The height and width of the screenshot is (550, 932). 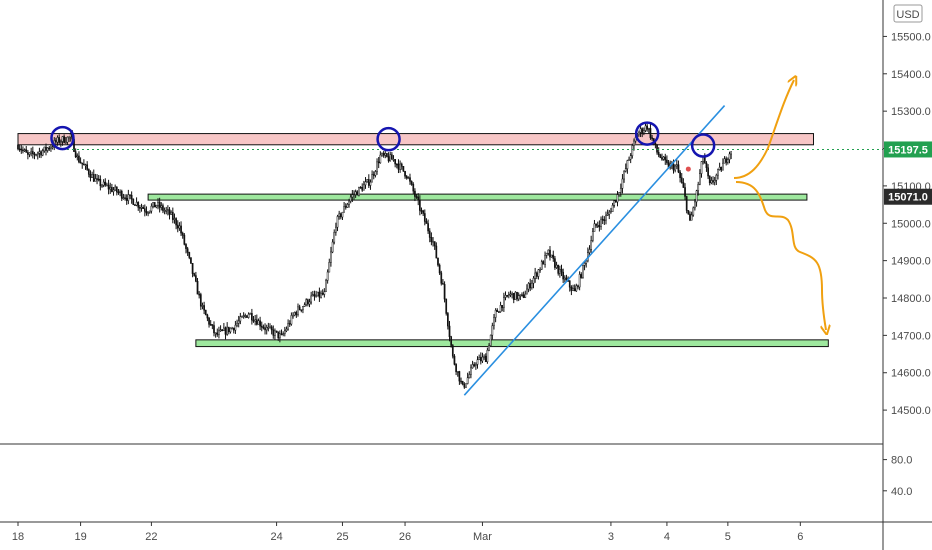 I want to click on price-tick-label: 15400.0, so click(x=911, y=75).